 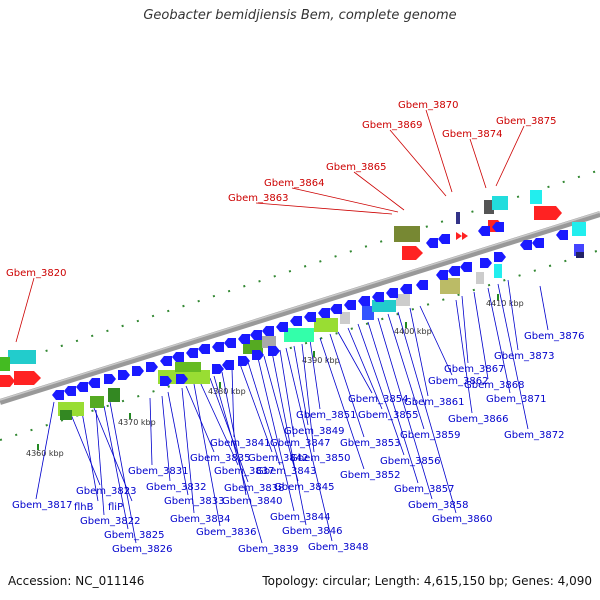 What do you see at coordinates (286, 471) in the screenshot?
I see `gene-label: Gbem_3843` at bounding box center [286, 471].